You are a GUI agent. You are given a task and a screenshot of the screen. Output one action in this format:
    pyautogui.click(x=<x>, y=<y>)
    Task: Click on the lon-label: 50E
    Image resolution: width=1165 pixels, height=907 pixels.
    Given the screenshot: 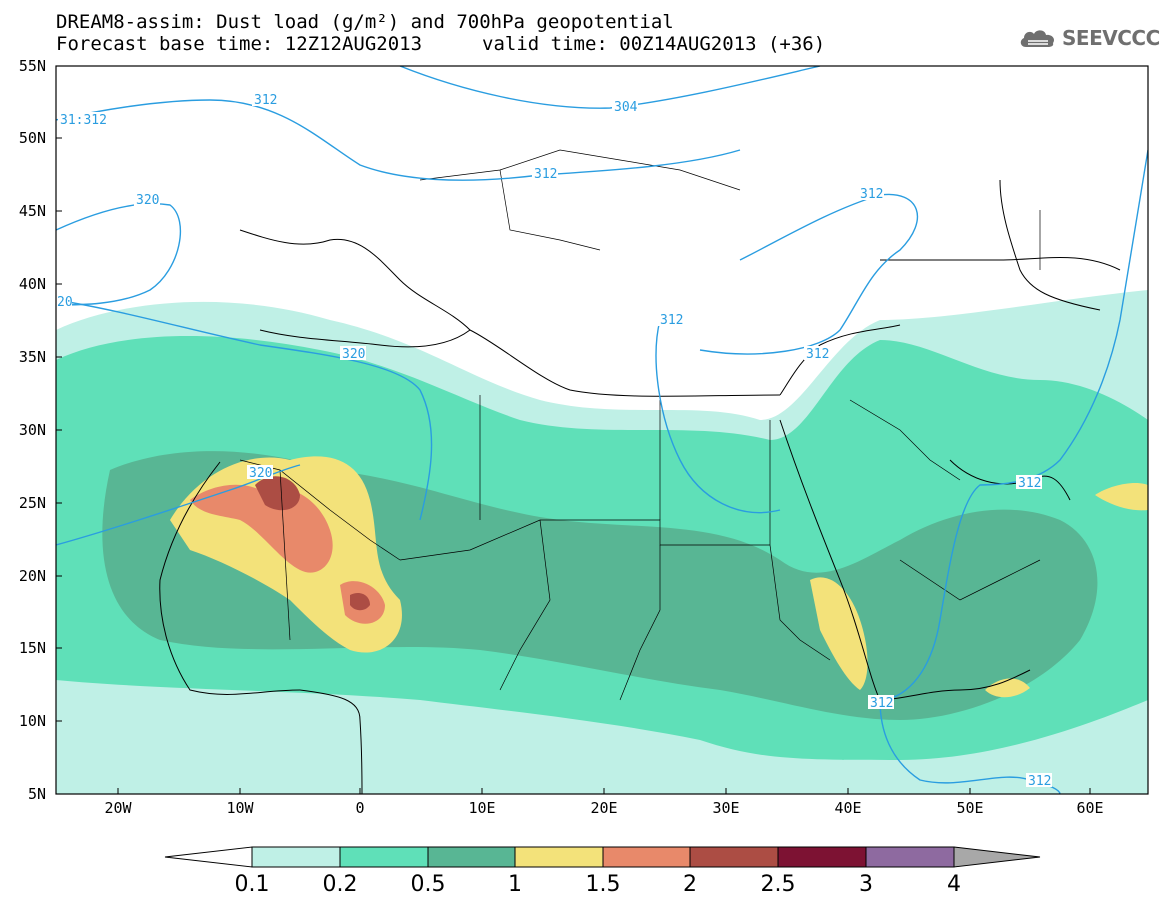 What is the action you would take?
    pyautogui.click(x=970, y=808)
    